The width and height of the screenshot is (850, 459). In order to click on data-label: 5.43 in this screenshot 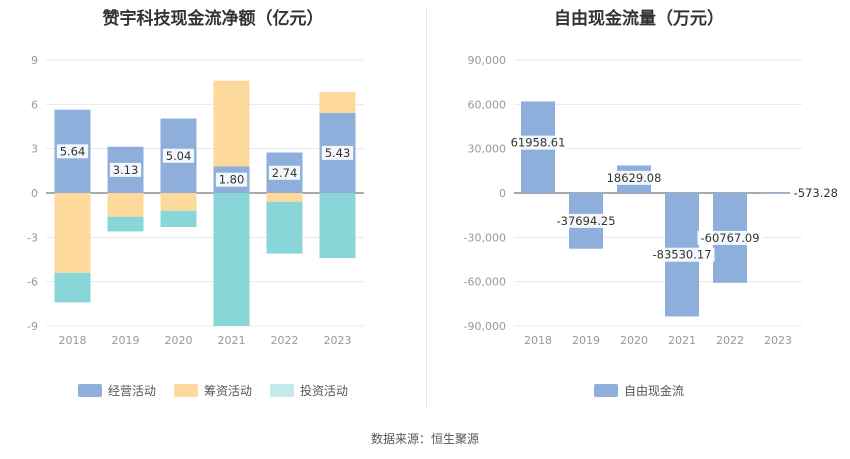, I will do `click(338, 153)`.